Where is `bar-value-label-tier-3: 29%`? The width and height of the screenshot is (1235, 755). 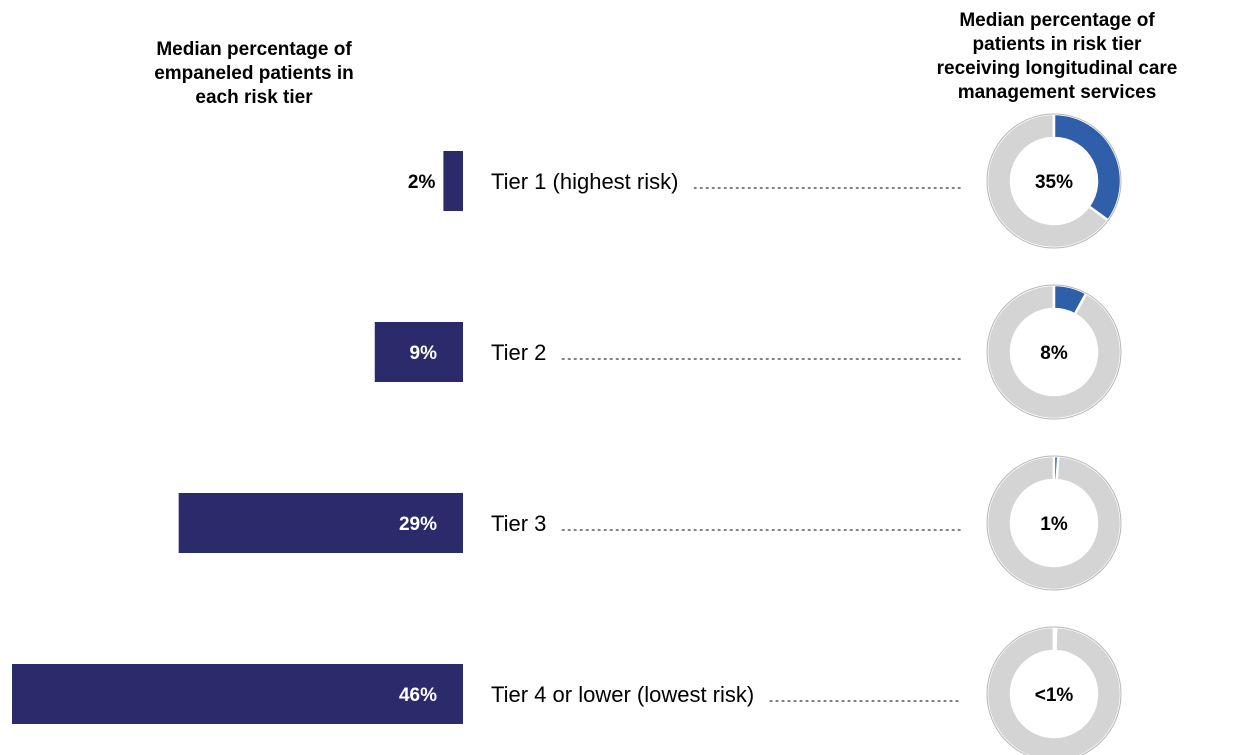
bar-value-label-tier-3: 29% is located at coordinates (418, 524).